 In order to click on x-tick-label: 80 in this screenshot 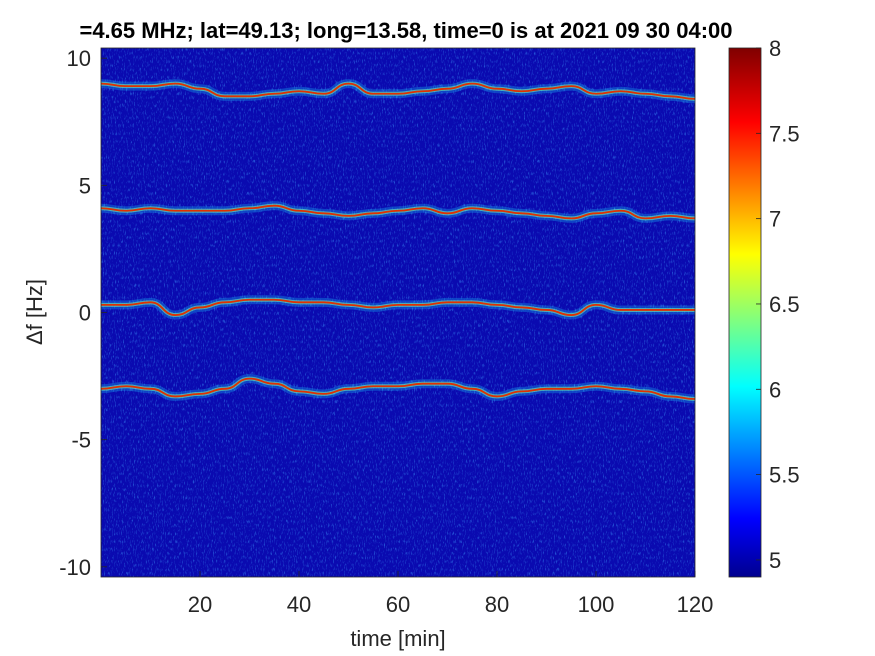, I will do `click(497, 604)`.